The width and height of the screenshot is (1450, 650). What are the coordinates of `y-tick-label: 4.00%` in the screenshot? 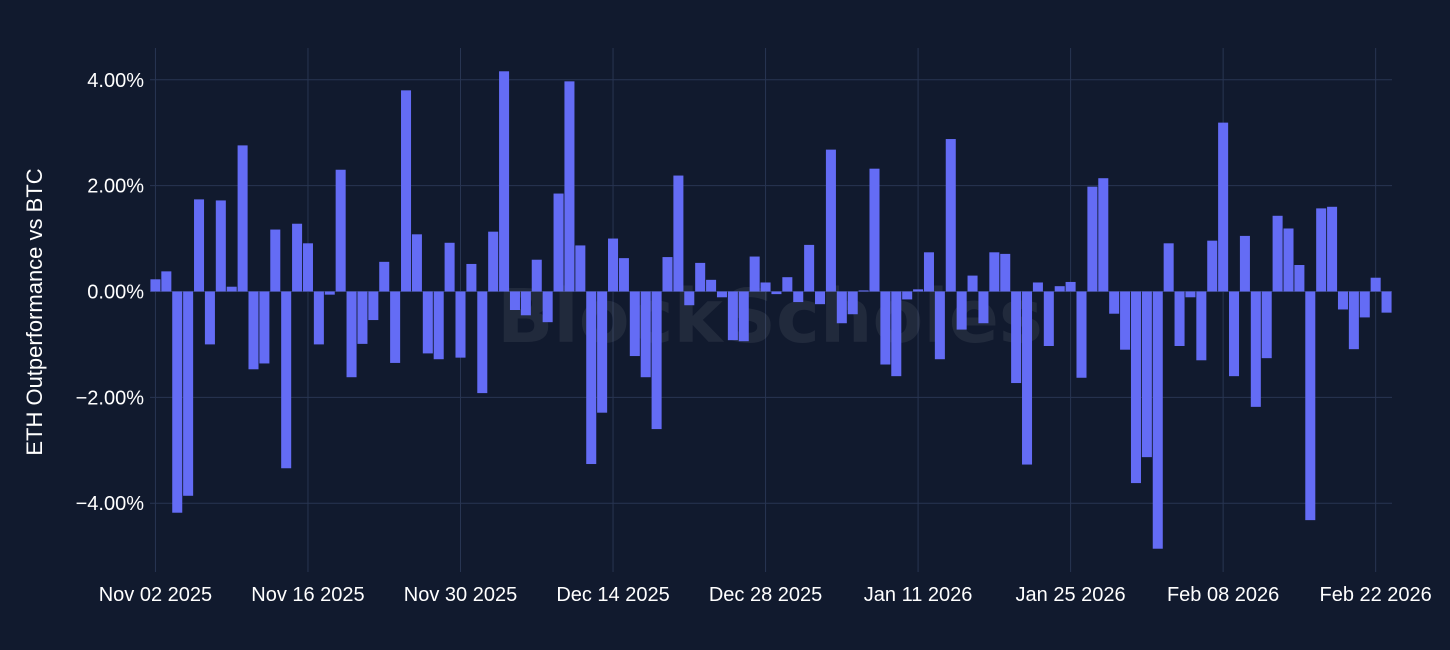 It's located at (115, 81).